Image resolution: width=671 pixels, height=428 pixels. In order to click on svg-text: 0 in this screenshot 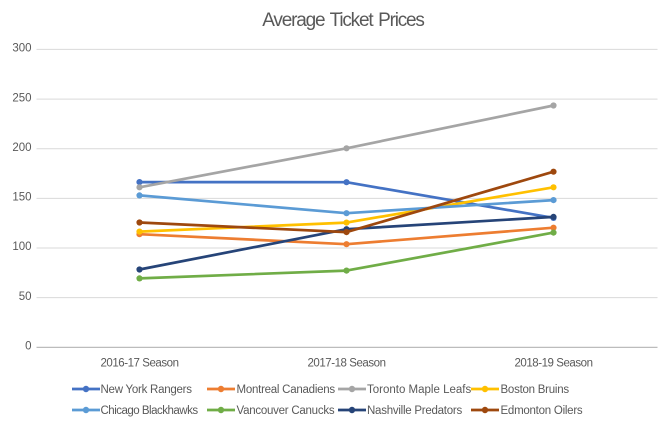, I will do `click(28, 347)`.